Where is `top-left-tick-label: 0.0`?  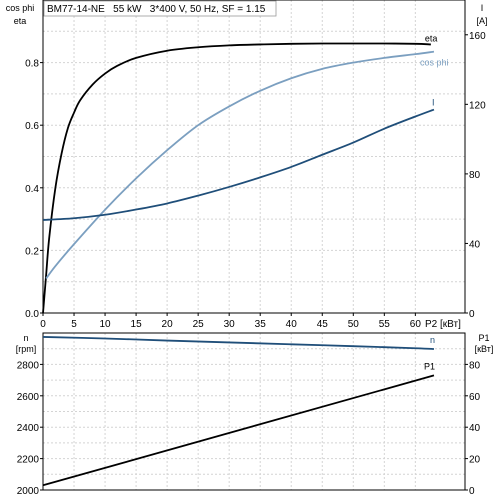
top-left-tick-label: 0.0 is located at coordinates (32, 314).